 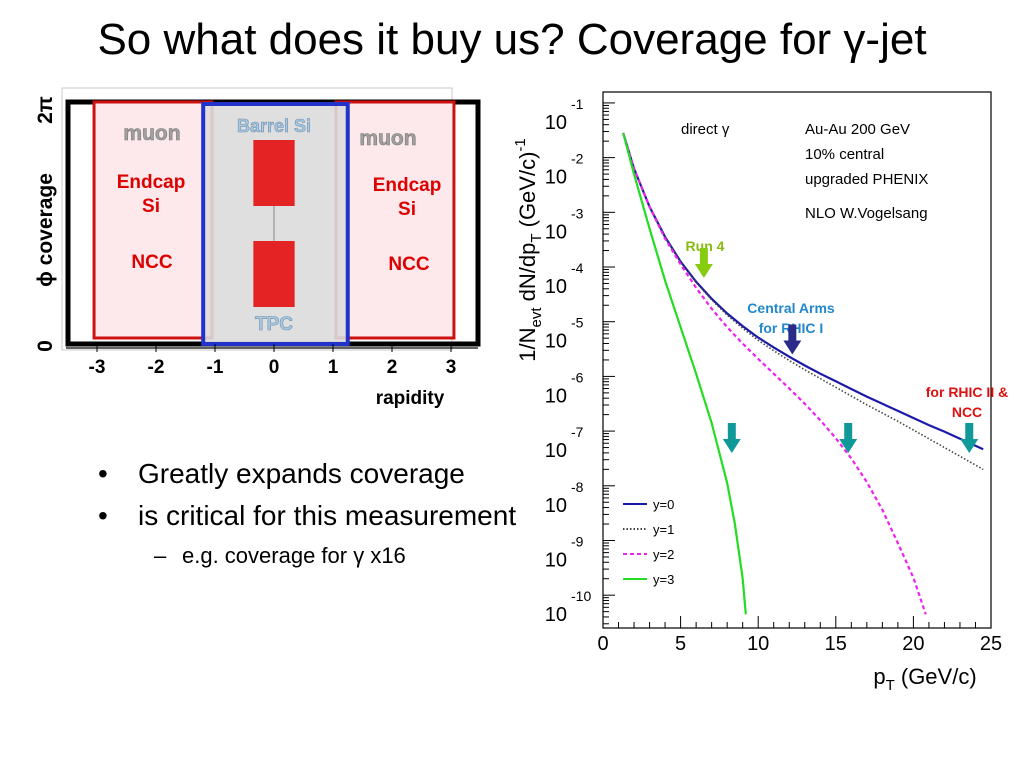 I want to click on annotation-info-line: 10% central, so click(x=844, y=154).